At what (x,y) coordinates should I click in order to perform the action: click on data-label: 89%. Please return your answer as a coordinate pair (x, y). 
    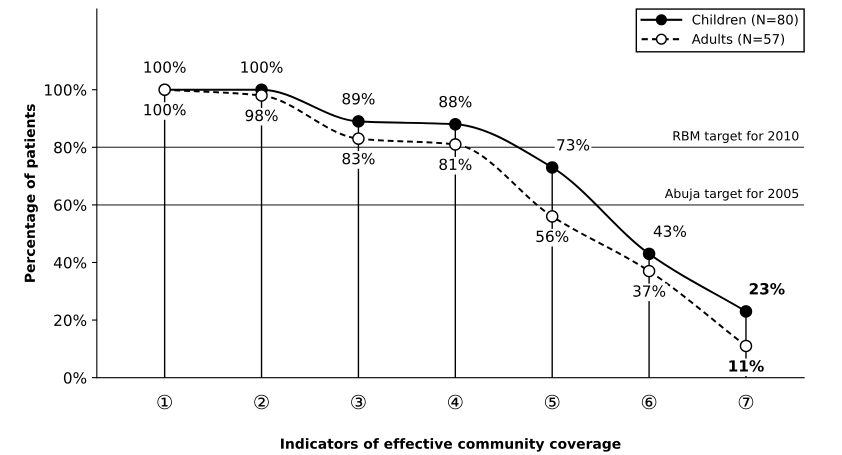
    Looking at the image, I should click on (358, 98).